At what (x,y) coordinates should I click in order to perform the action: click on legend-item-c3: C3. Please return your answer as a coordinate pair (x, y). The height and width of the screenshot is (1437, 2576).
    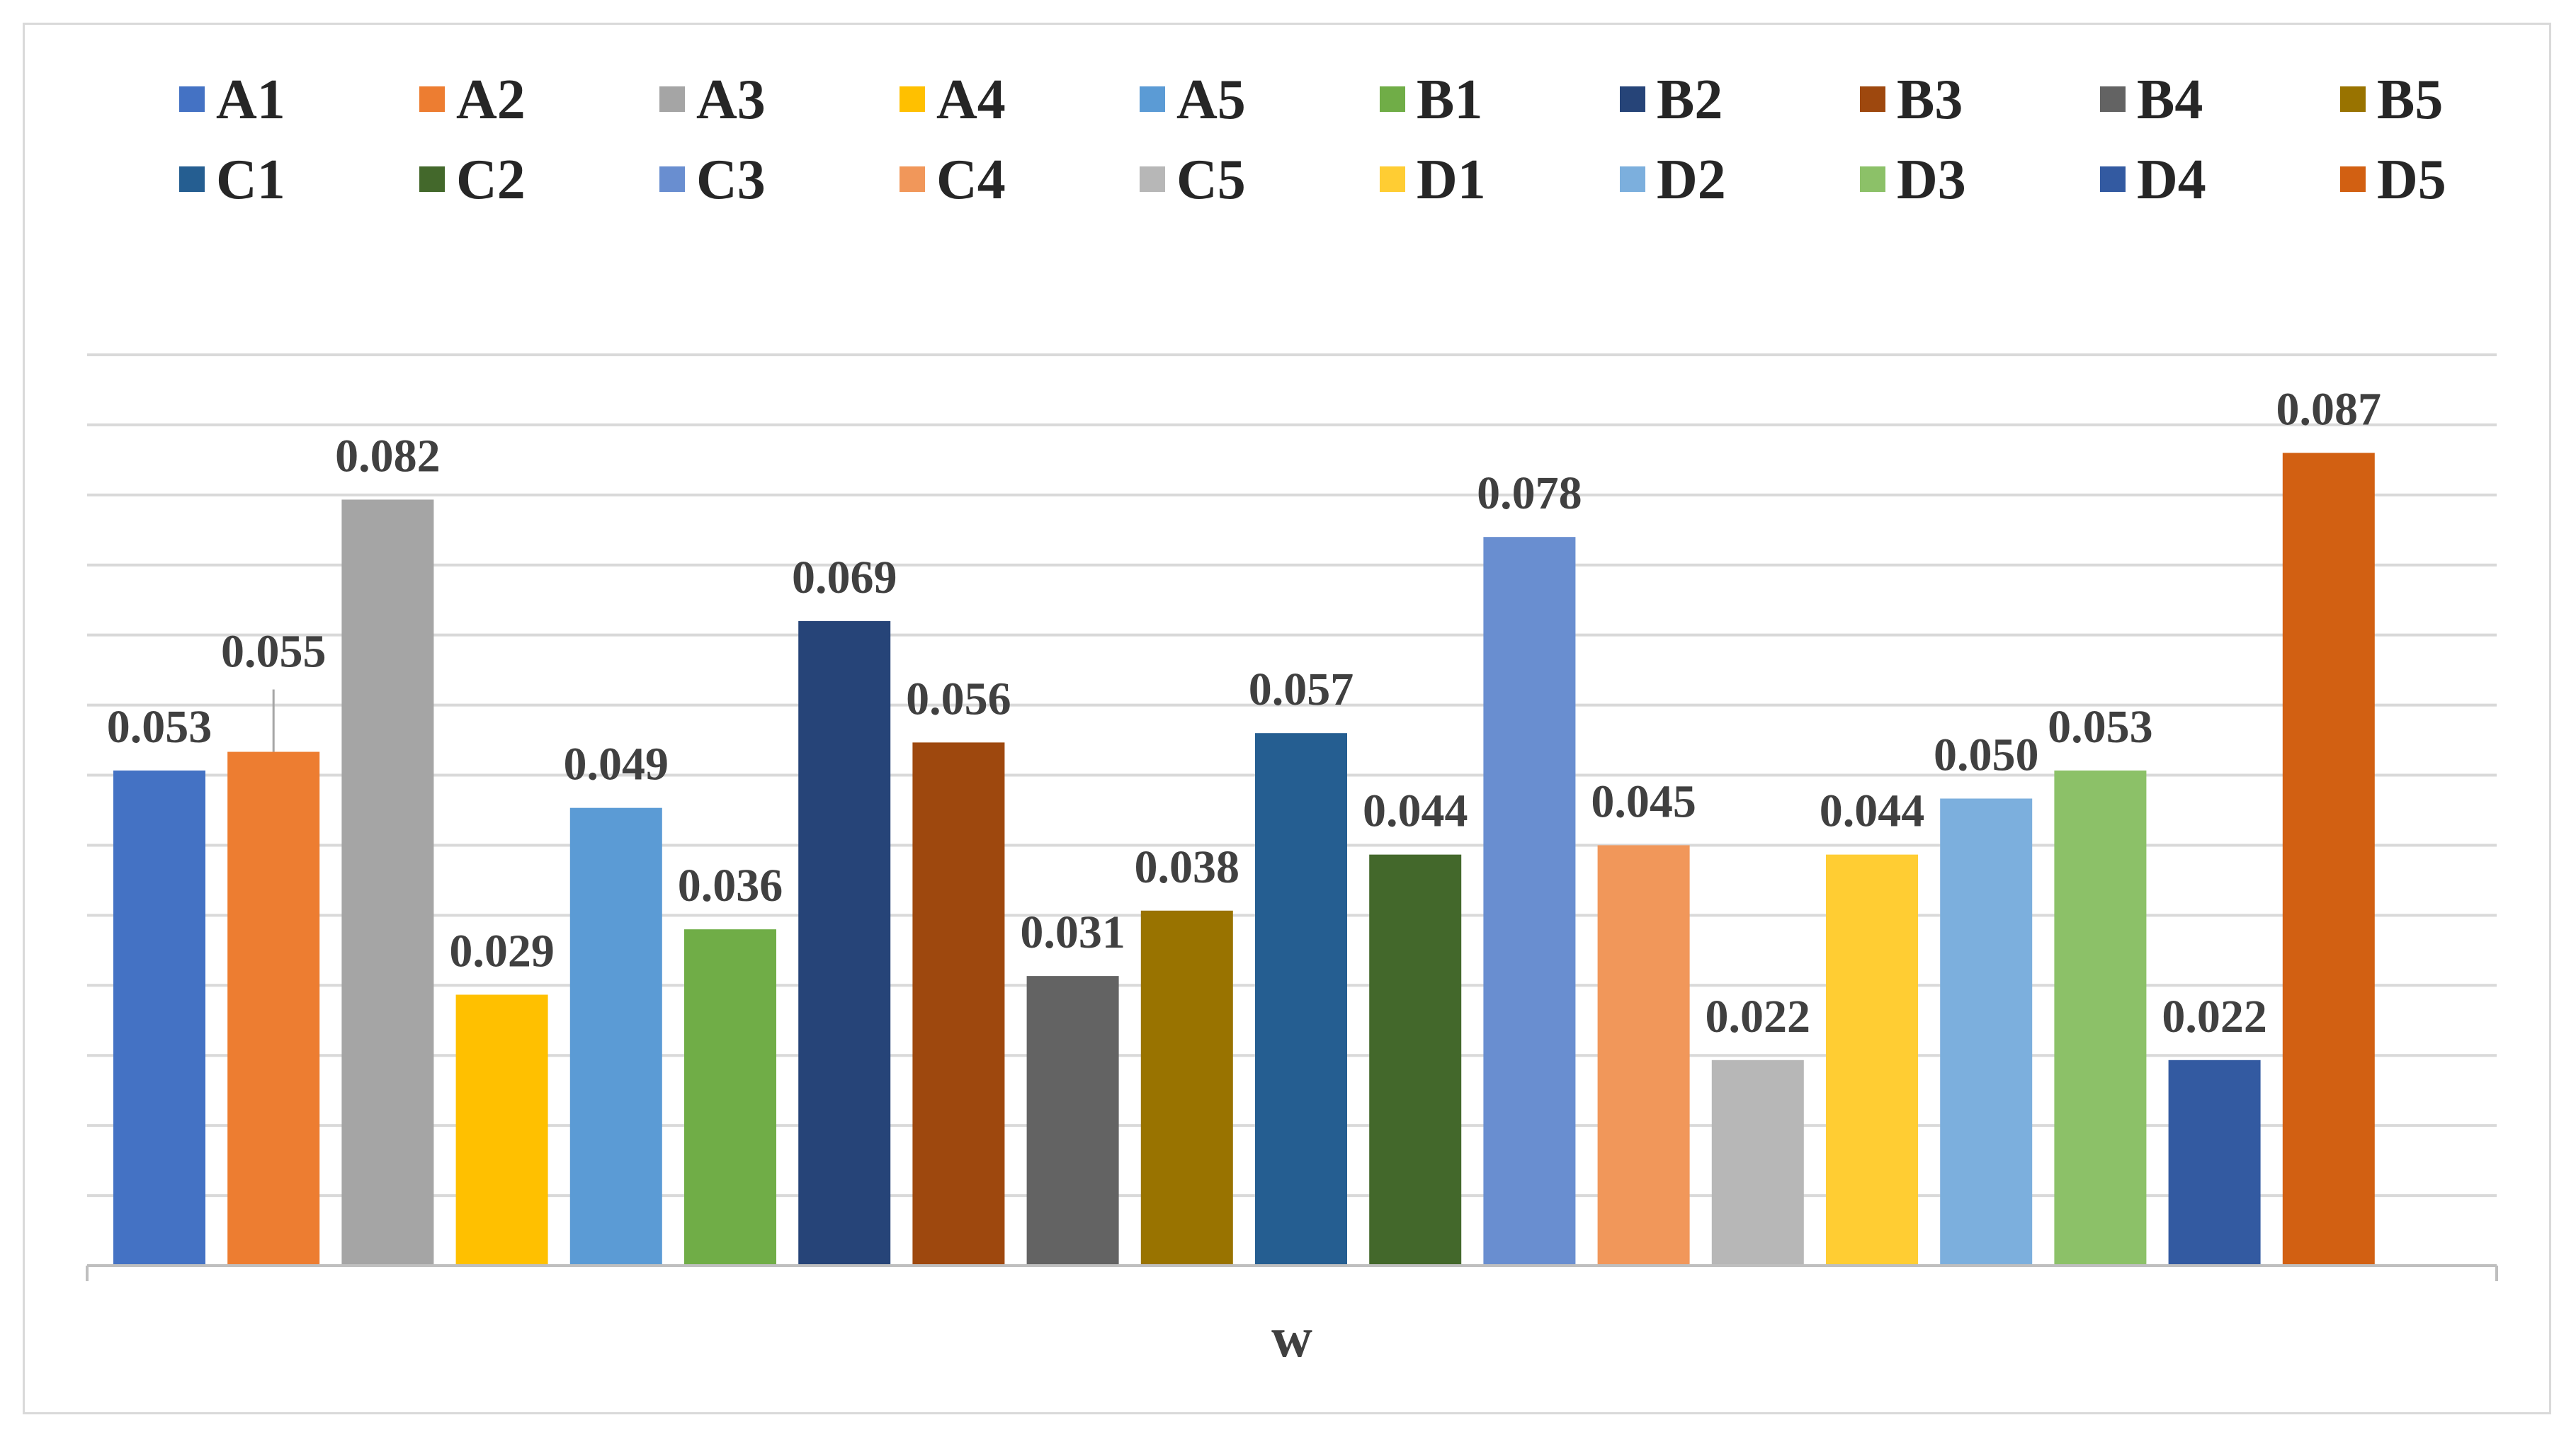
    Looking at the image, I should click on (712, 180).